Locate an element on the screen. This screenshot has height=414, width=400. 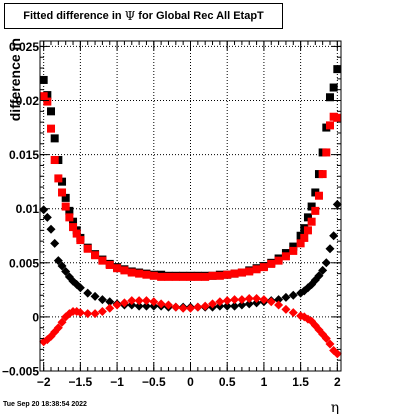
x-tick-label: 2 is located at coordinates (337, 382).